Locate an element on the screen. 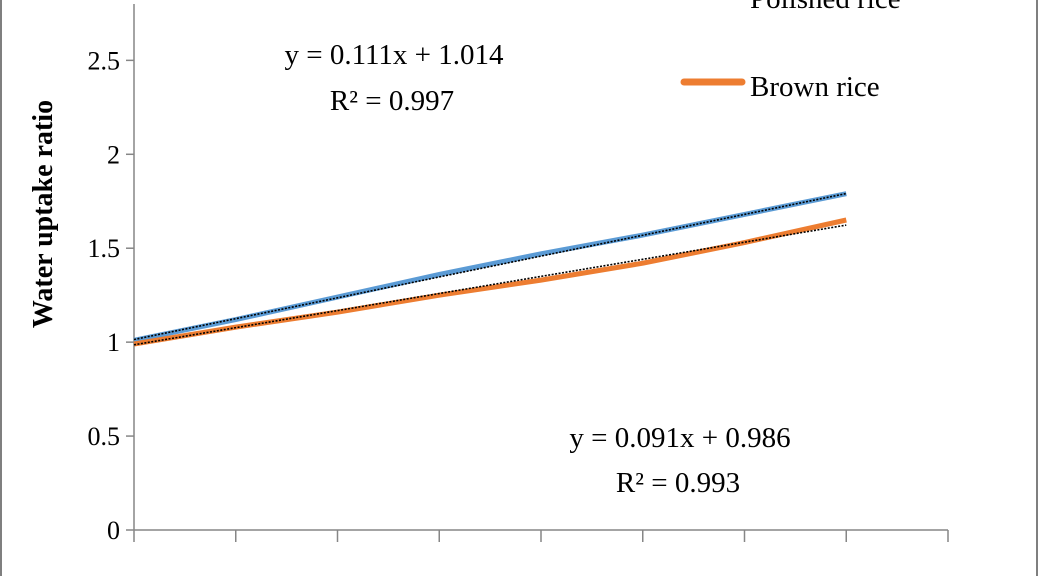  annotation-polished-equation: y = 0.111x + 1.014 is located at coordinates (394, 55).